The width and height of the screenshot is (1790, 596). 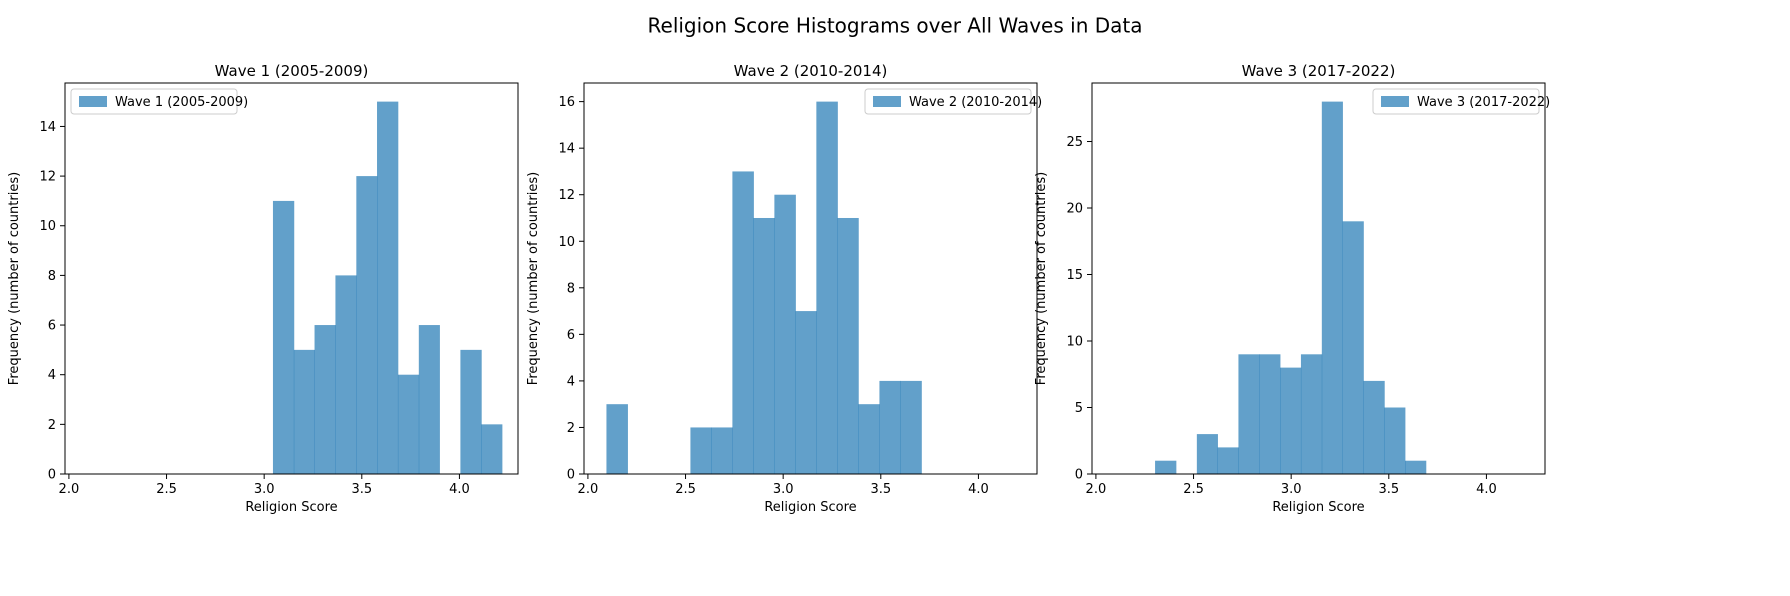 What do you see at coordinates (566, 102) in the screenshot?
I see `y-tick-label: 16` at bounding box center [566, 102].